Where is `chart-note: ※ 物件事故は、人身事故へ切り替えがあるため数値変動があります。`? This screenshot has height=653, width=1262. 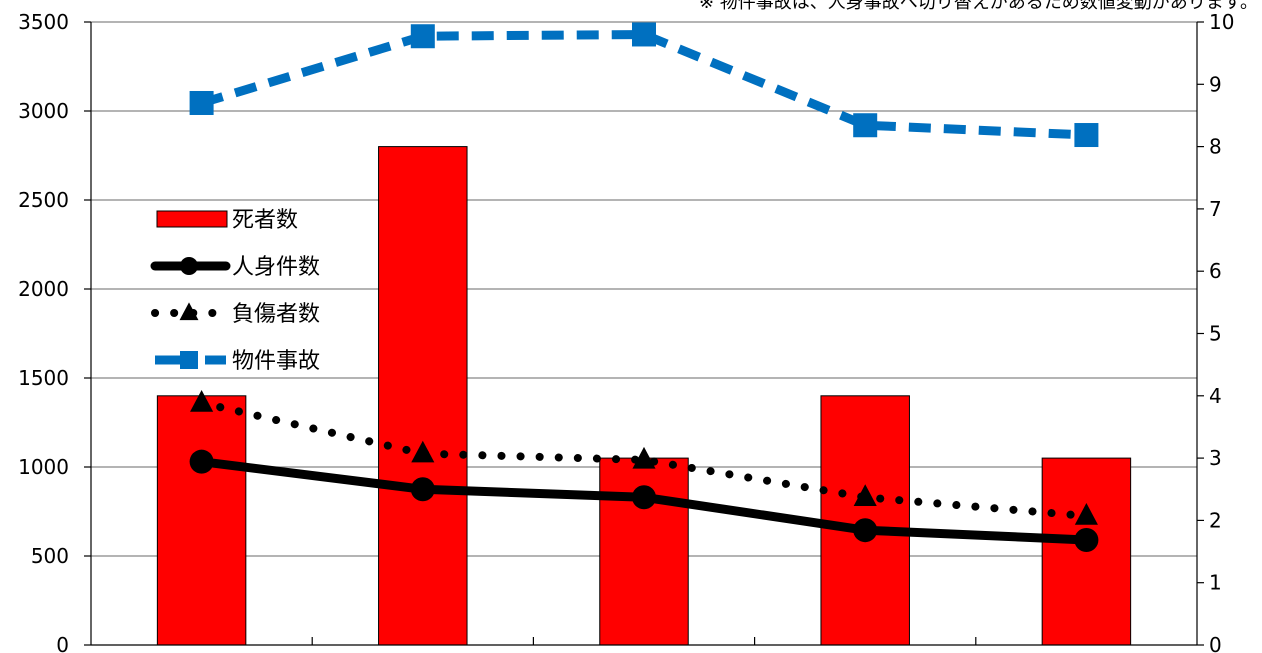 chart-note: ※ 物件事故は、人身事故へ切り替えがあるため数値変動があります。 is located at coordinates (978, 6).